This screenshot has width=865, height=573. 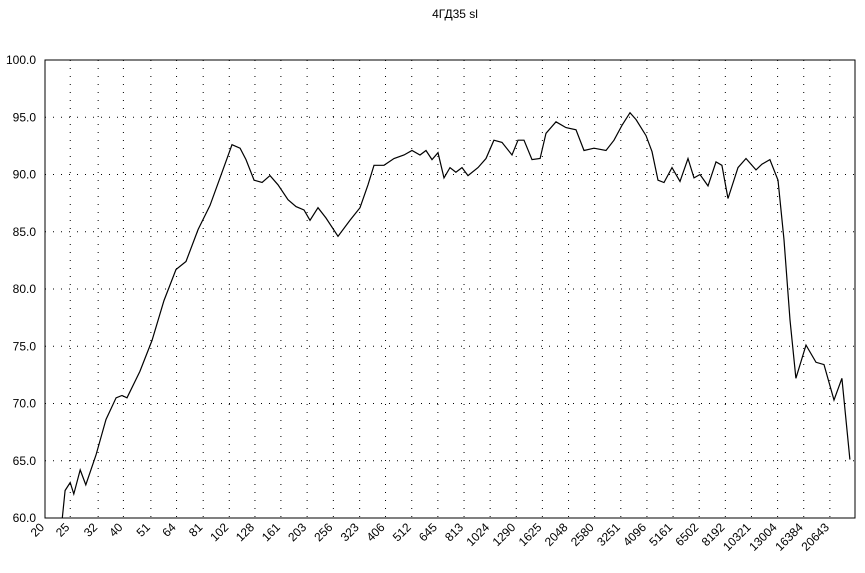 What do you see at coordinates (530, 534) in the screenshot?
I see `x-tick-label: 1625` at bounding box center [530, 534].